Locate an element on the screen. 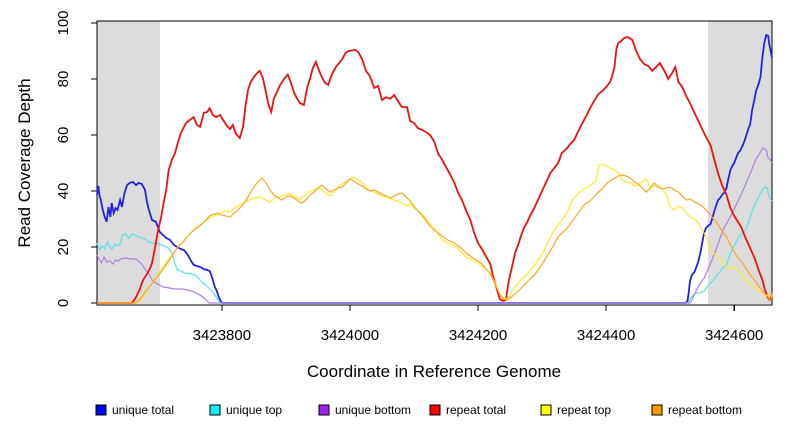 The height and width of the screenshot is (432, 792). shaded-region is located at coordinates (128, 162).